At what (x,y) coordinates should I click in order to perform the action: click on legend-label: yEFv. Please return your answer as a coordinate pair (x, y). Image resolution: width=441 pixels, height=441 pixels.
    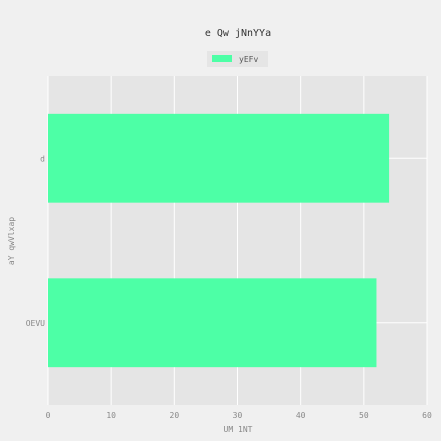
    Looking at the image, I should click on (248, 59).